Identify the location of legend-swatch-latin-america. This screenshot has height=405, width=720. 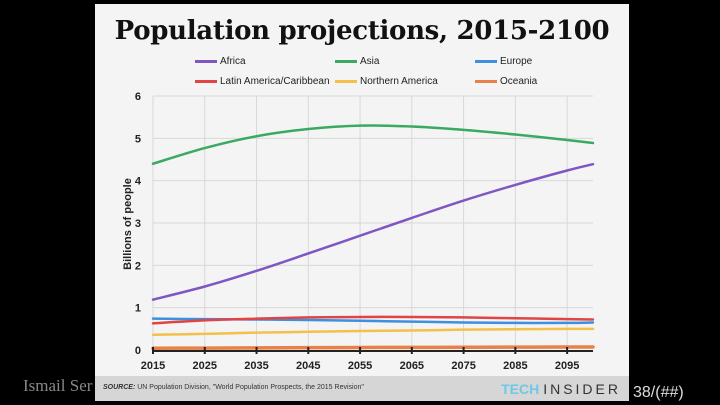
(206, 81).